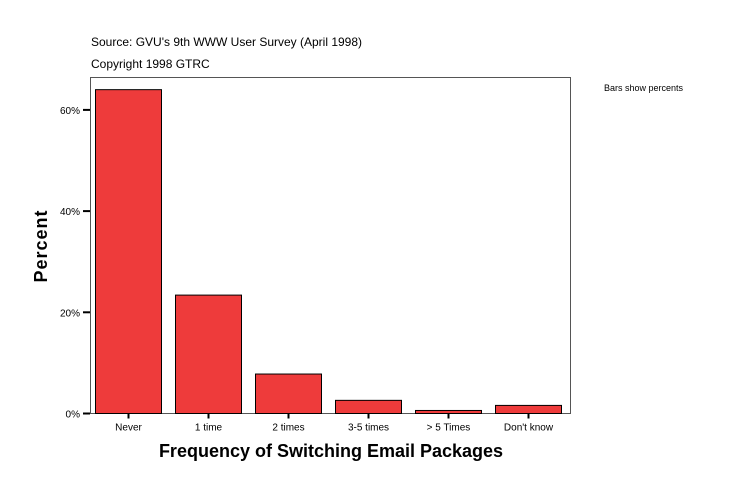 The height and width of the screenshot is (496, 734). Describe the element at coordinates (70, 313) in the screenshot. I see `y-tick-label-1: 20%` at that location.